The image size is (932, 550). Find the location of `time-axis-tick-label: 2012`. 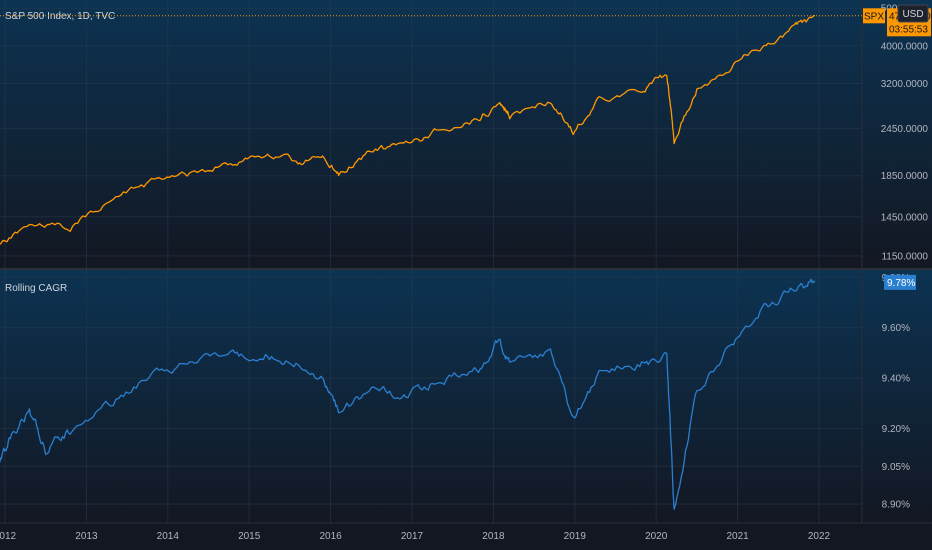

time-axis-tick-label: 2012 is located at coordinates (8, 536).